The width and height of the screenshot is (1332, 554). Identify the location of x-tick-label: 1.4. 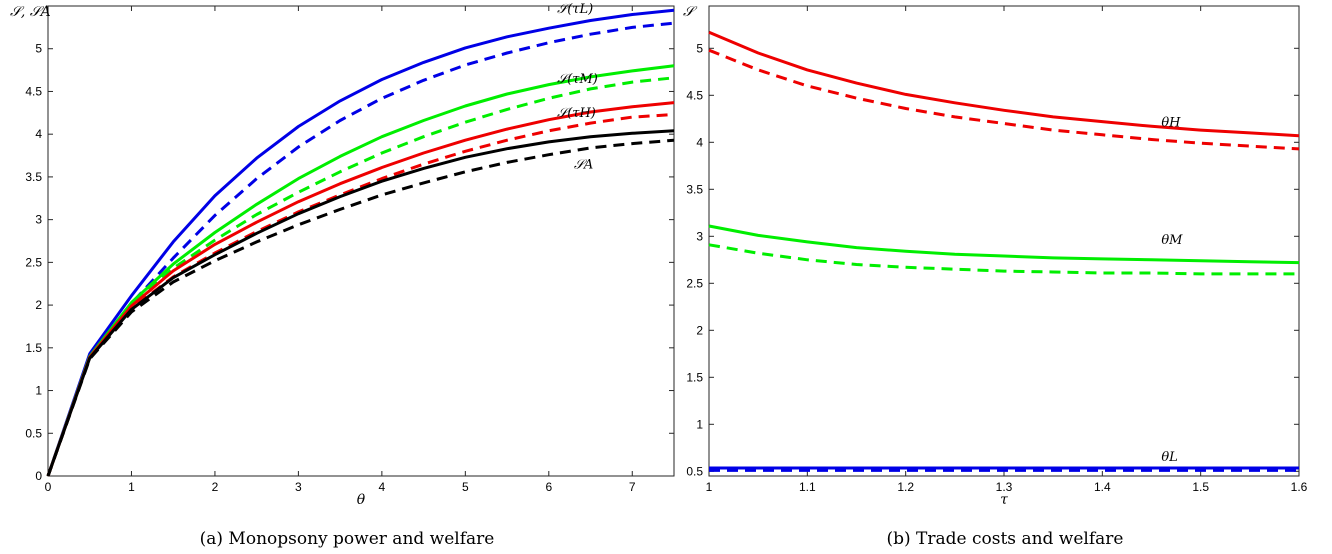
(1102, 487).